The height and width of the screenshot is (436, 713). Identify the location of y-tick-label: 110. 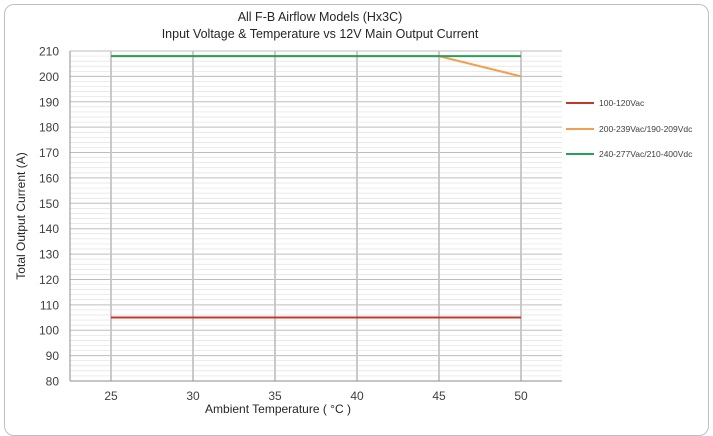
(49, 305).